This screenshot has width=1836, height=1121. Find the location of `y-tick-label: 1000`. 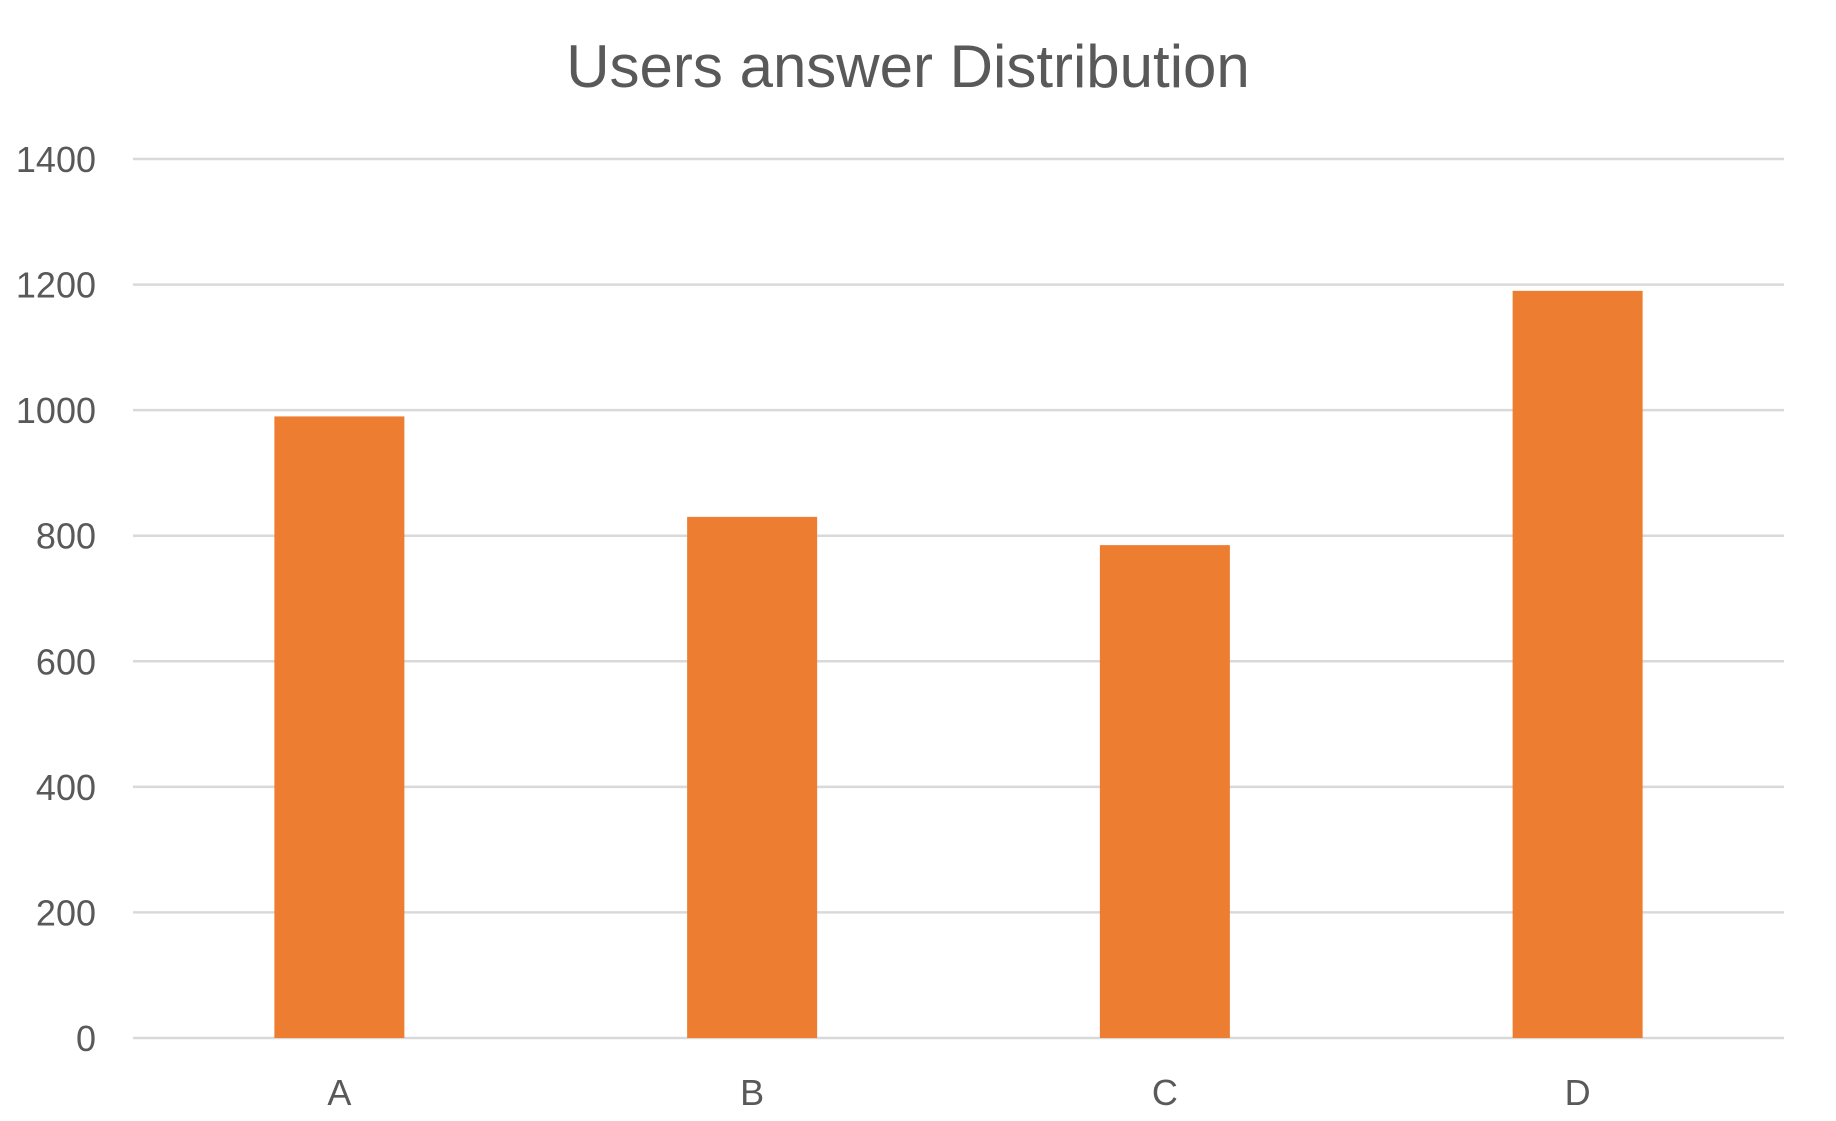

y-tick-label: 1000 is located at coordinates (56, 410).